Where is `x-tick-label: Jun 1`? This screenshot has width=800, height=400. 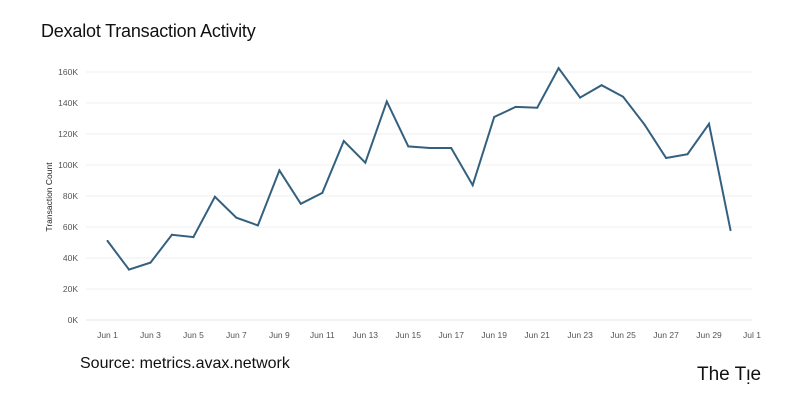
x-tick-label: Jun 1 is located at coordinates (107, 335).